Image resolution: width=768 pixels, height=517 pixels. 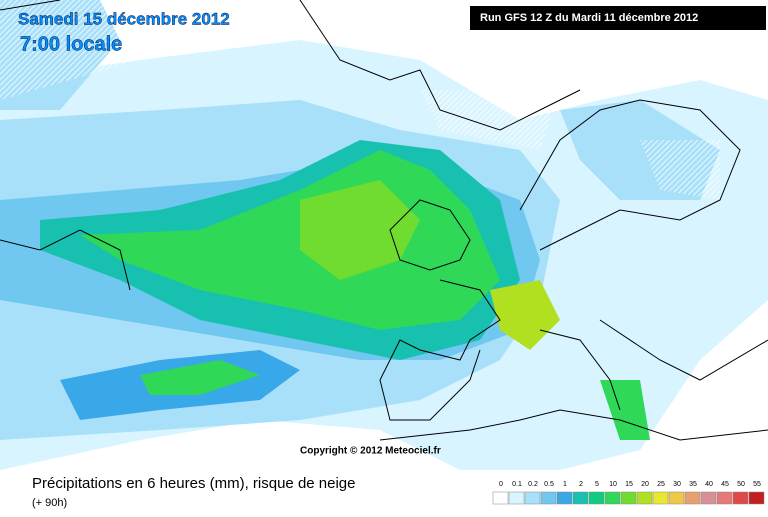 What do you see at coordinates (370, 451) in the screenshot?
I see `copyright: Copyright © 2012 Meteociel.fr` at bounding box center [370, 451].